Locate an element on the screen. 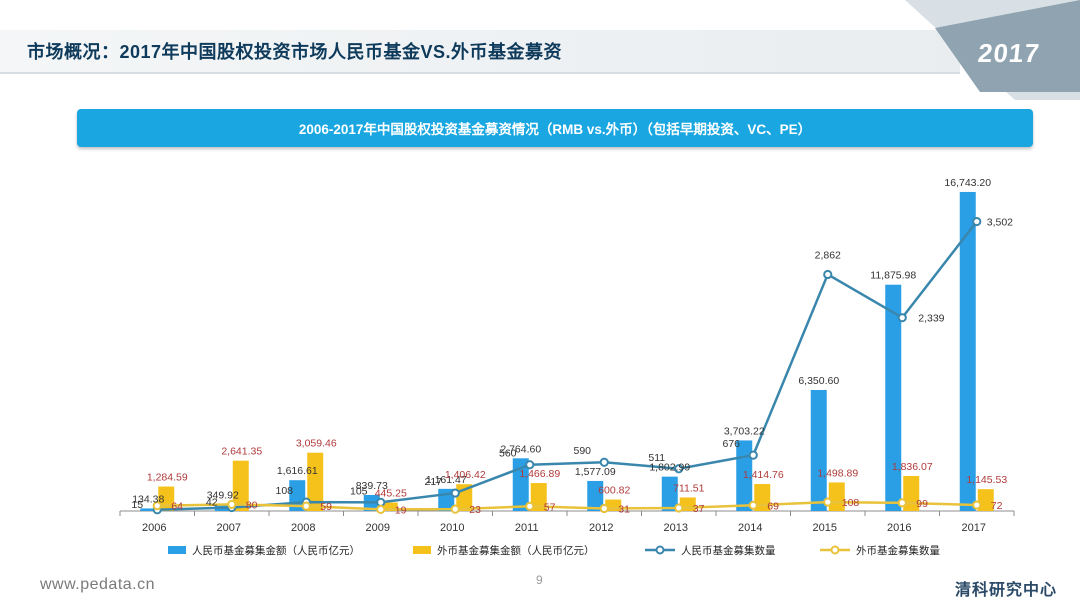  rmb-count-label: 42 is located at coordinates (212, 503).